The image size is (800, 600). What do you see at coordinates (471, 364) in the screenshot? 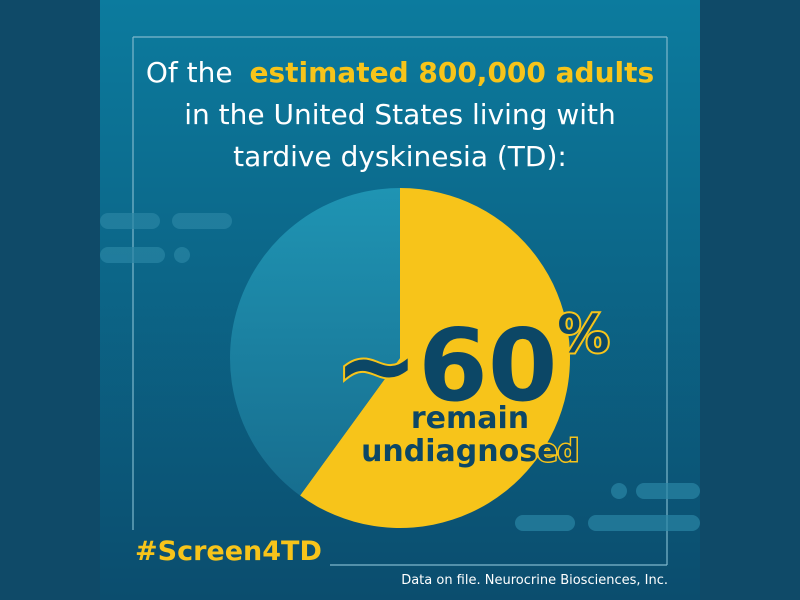
I see `value-label: ~60%` at bounding box center [471, 364].